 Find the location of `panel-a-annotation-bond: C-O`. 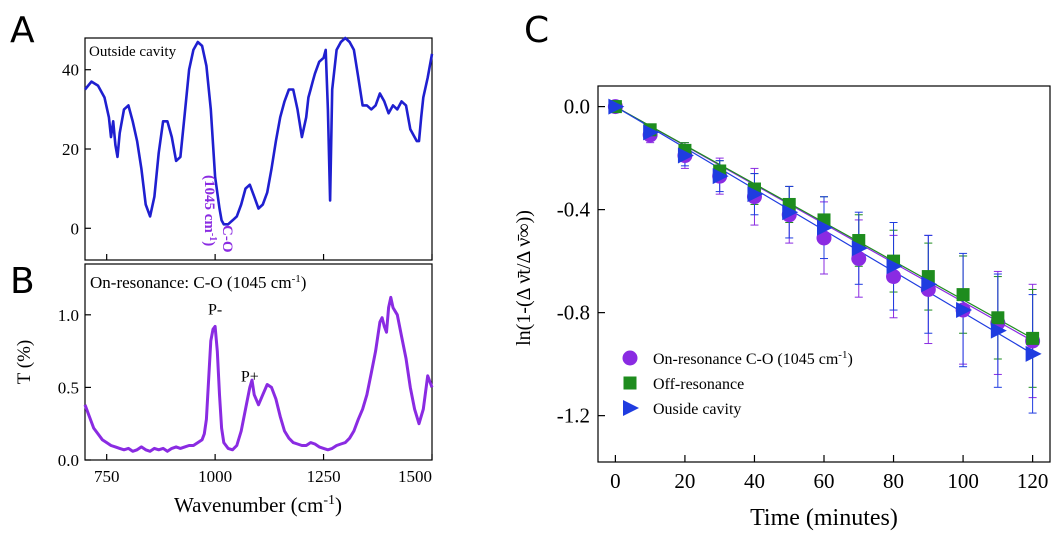

panel-a-annotation-bond: C-O is located at coordinates (227, 239).